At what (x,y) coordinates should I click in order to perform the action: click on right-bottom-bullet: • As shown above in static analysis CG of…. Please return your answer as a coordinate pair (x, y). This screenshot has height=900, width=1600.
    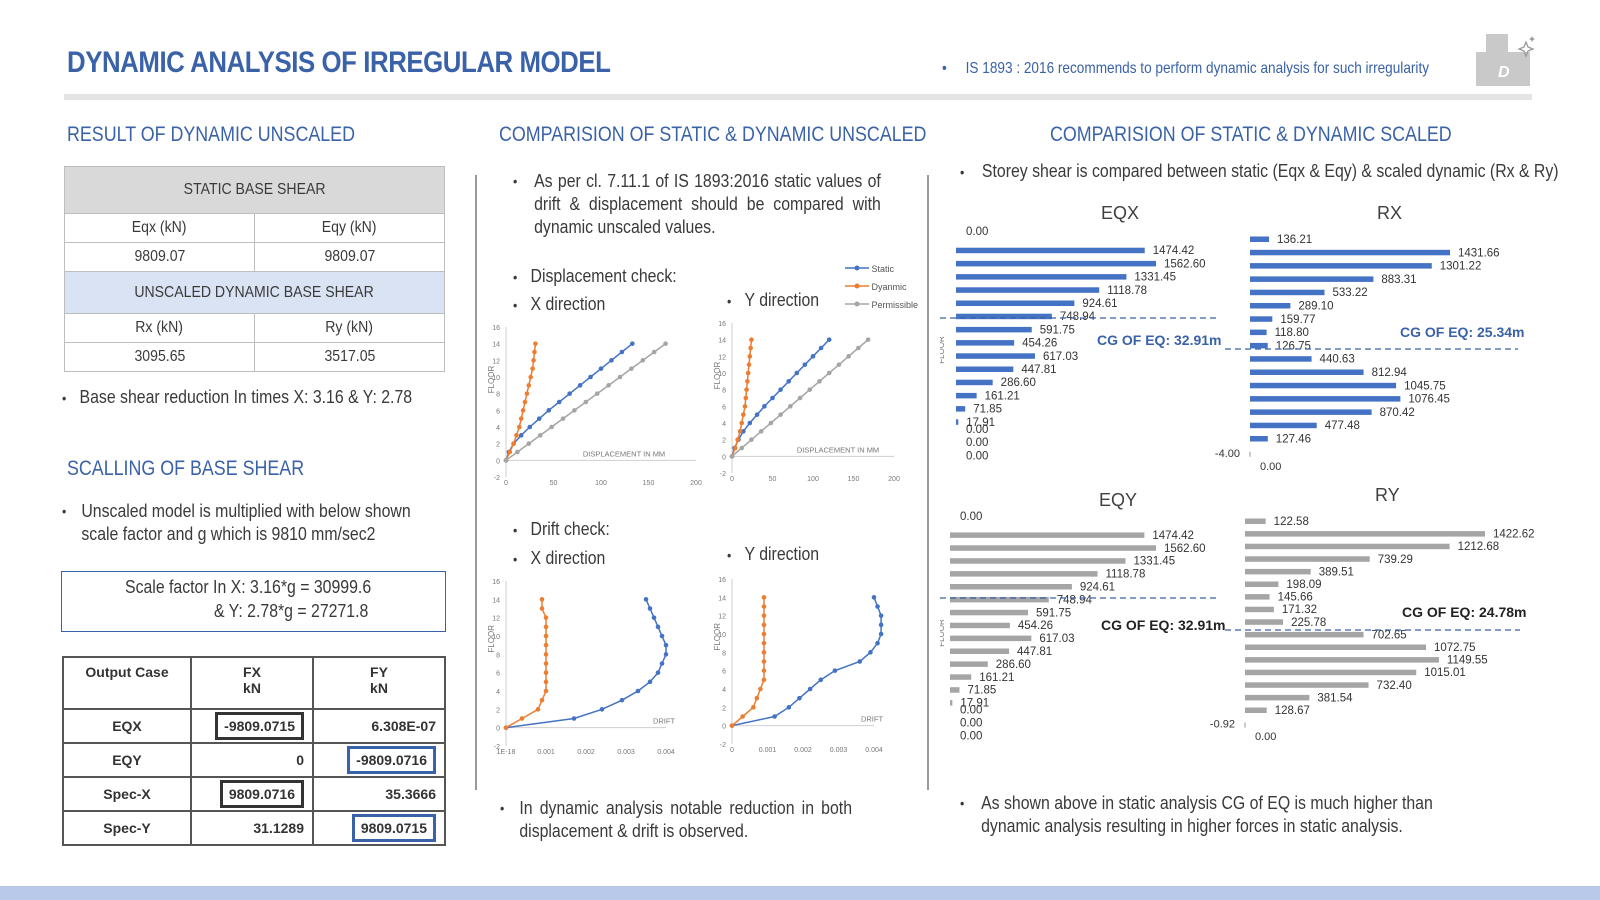
    Looking at the image, I should click on (1196, 814).